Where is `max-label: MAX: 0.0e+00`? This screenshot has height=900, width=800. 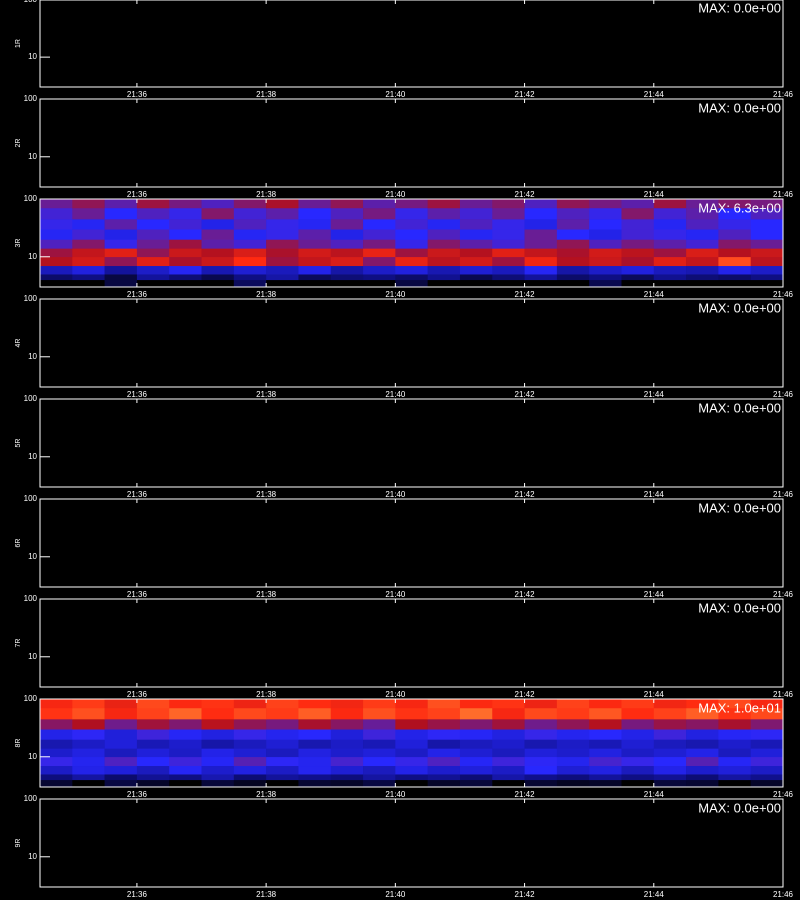
max-label: MAX: 0.0e+00 is located at coordinates (739, 407).